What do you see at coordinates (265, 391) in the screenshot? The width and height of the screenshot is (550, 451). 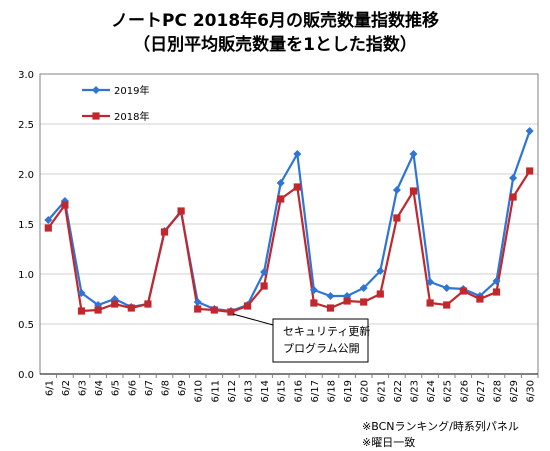 I see `x-tick-label: 6/14` at bounding box center [265, 391].